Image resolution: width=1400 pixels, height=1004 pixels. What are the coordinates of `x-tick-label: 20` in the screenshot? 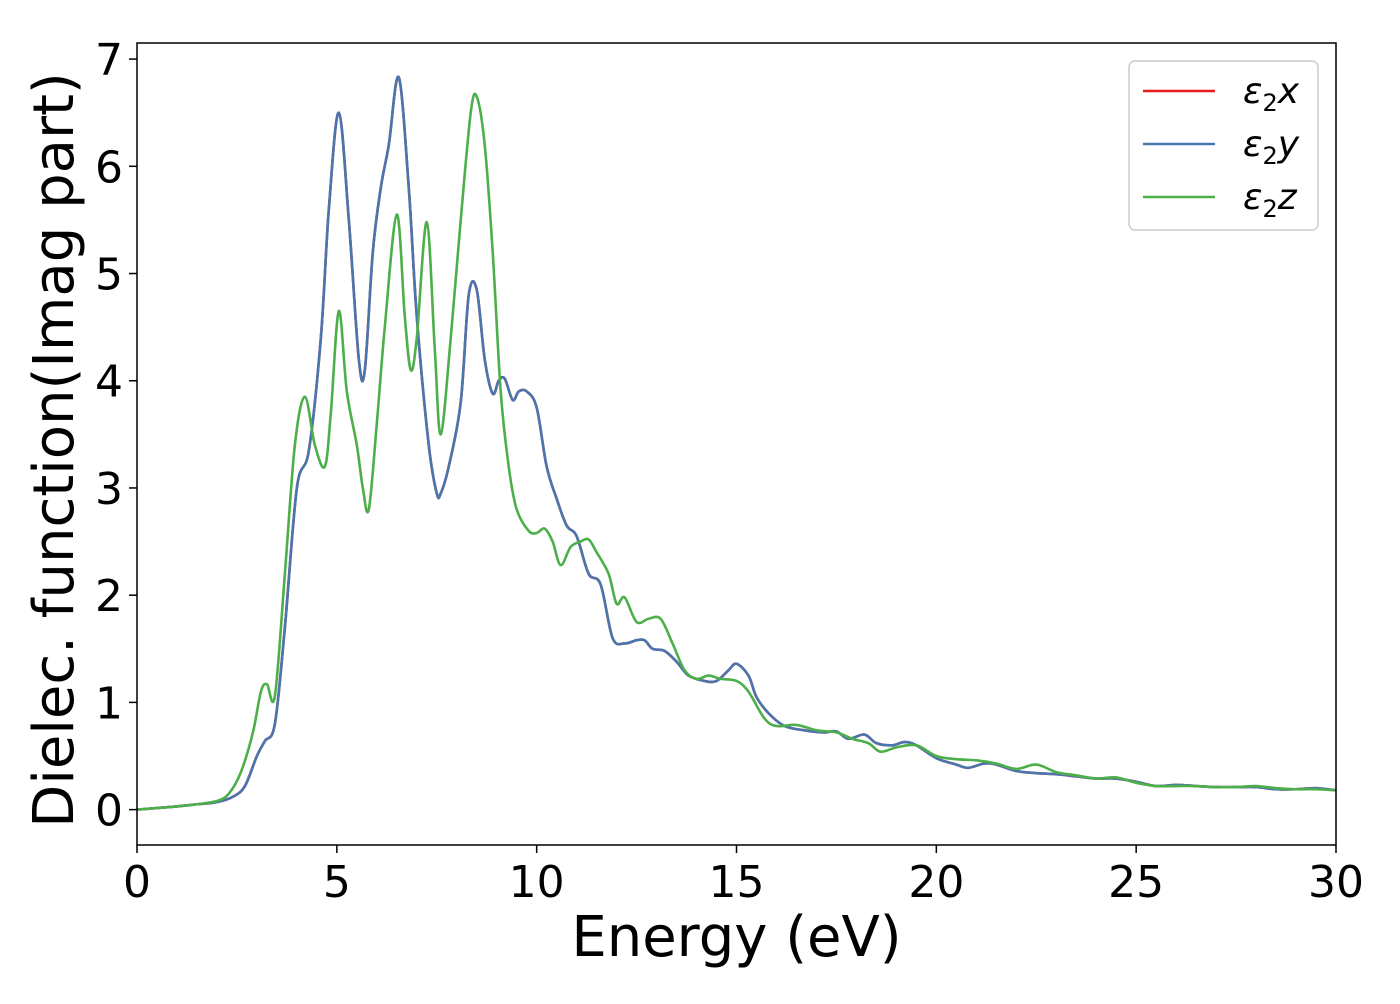 It's located at (936, 882).